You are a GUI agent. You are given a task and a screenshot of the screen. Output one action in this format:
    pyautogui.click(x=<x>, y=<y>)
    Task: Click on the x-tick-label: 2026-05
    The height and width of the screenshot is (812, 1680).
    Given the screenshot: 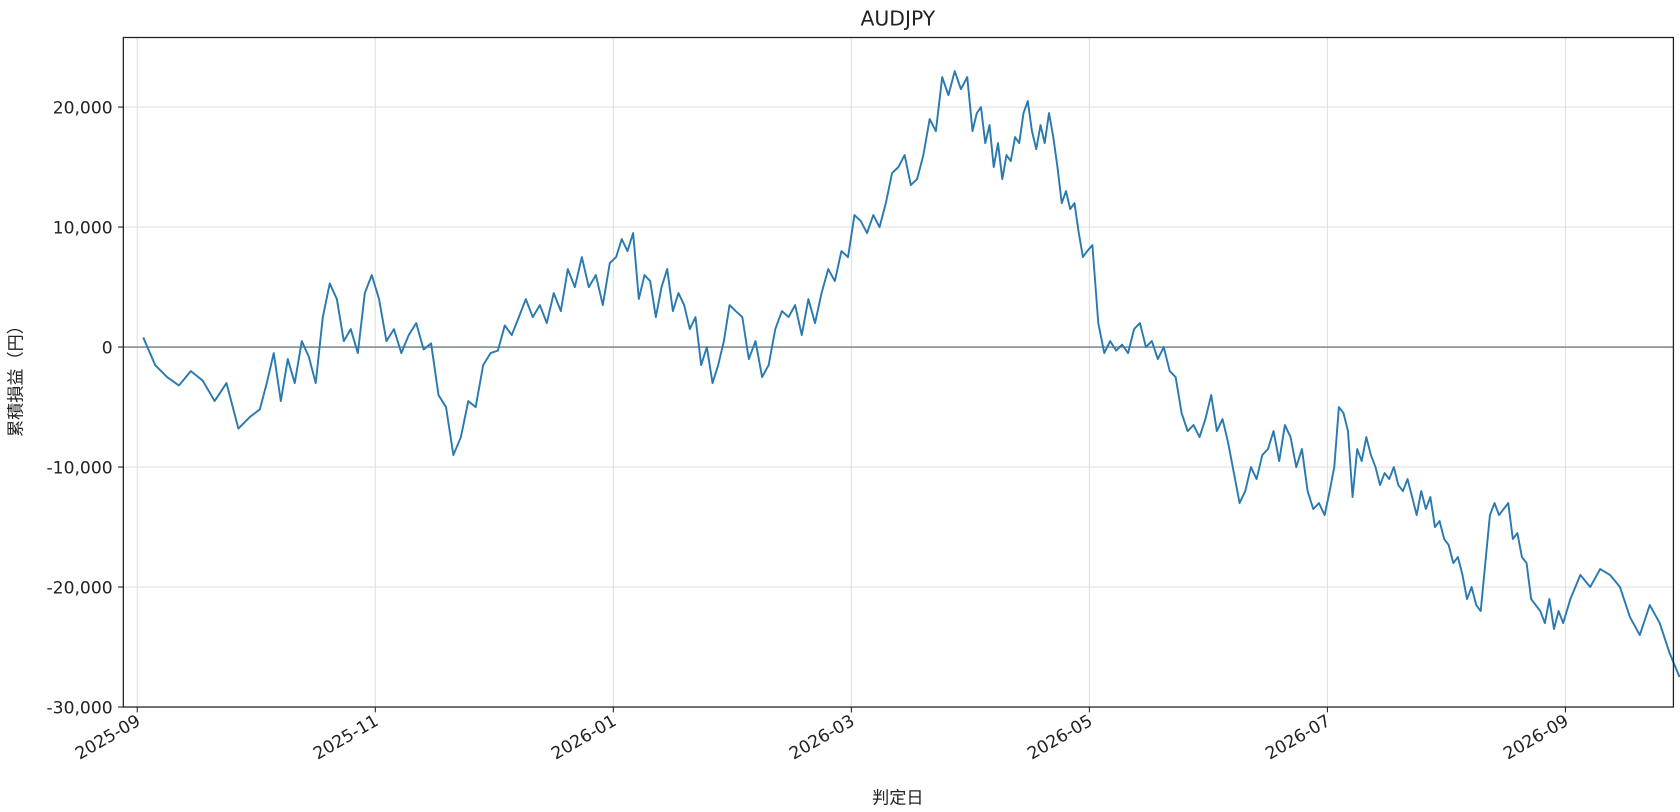 What is the action you would take?
    pyautogui.click(x=1060, y=737)
    